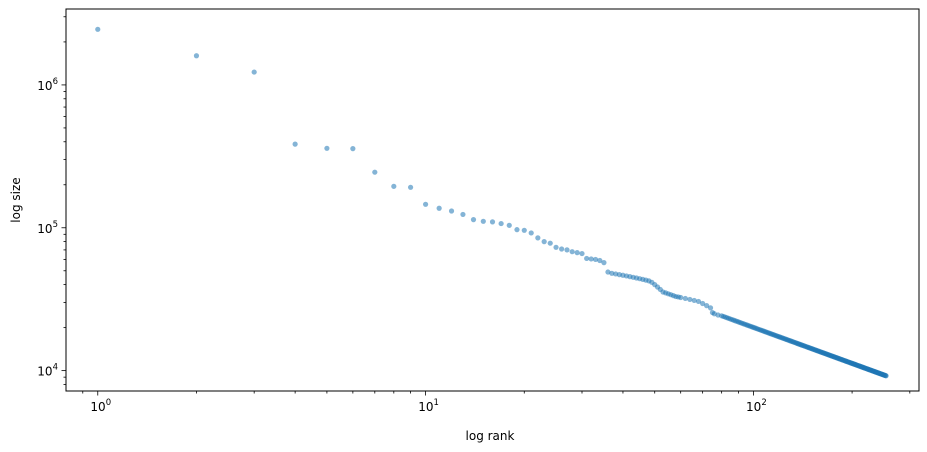  I want to click on x-tick-label: 10¹, so click(428, 406).